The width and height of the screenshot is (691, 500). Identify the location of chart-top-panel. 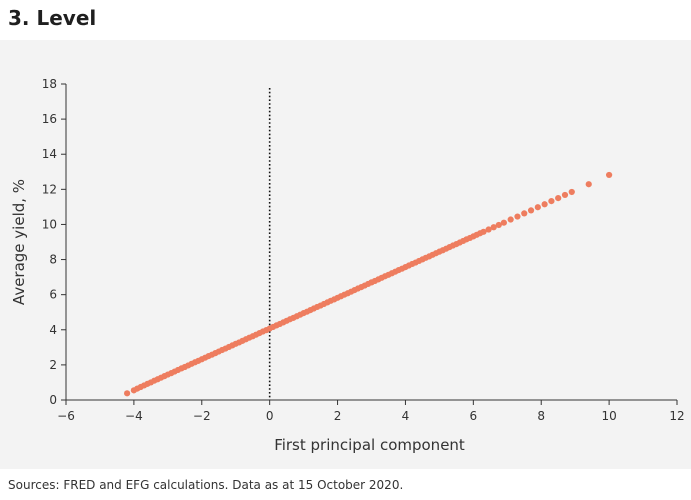
(345, 56).